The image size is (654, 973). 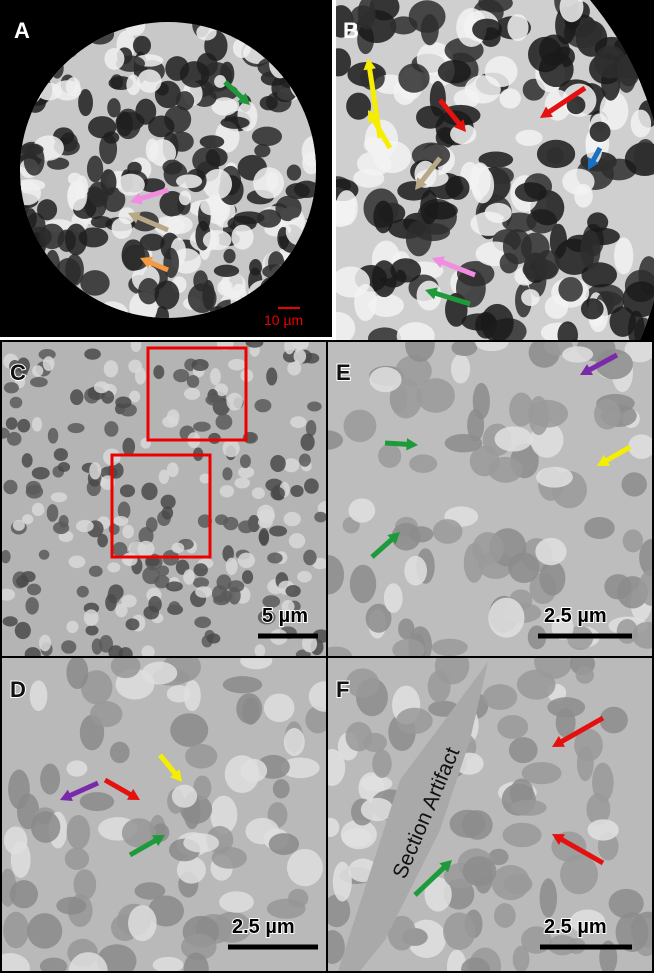 I want to click on panel-label: A, so click(x=22, y=30).